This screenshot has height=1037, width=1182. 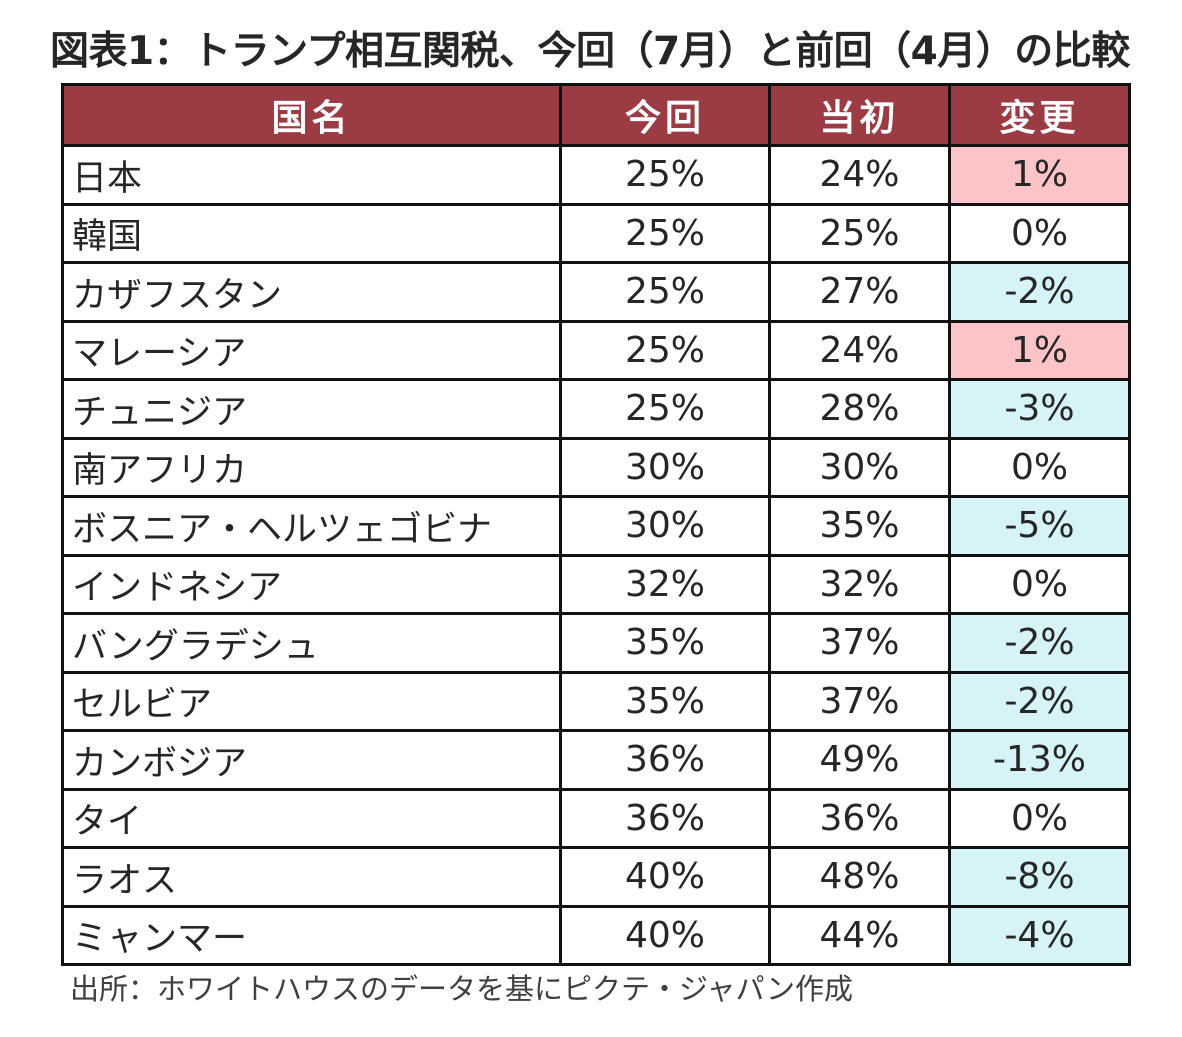 I want to click on table-row: ボスニア・ヘルツェゴビナ 30% 35% -5%, so click(x=596, y=526).